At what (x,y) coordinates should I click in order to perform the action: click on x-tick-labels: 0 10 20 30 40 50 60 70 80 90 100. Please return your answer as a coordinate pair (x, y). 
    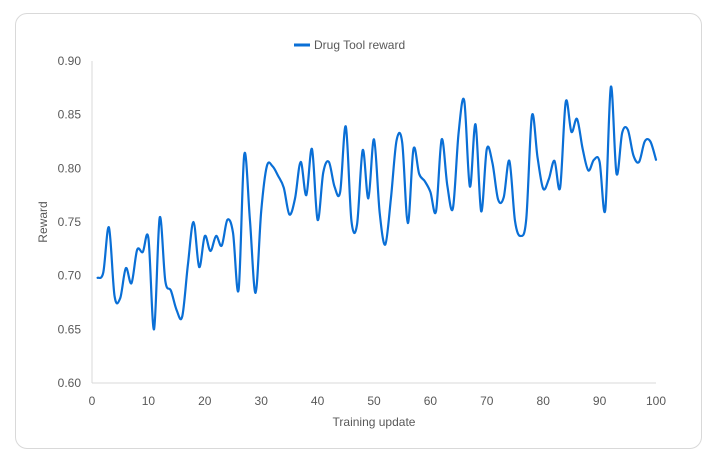
    Looking at the image, I should click on (378, 401).